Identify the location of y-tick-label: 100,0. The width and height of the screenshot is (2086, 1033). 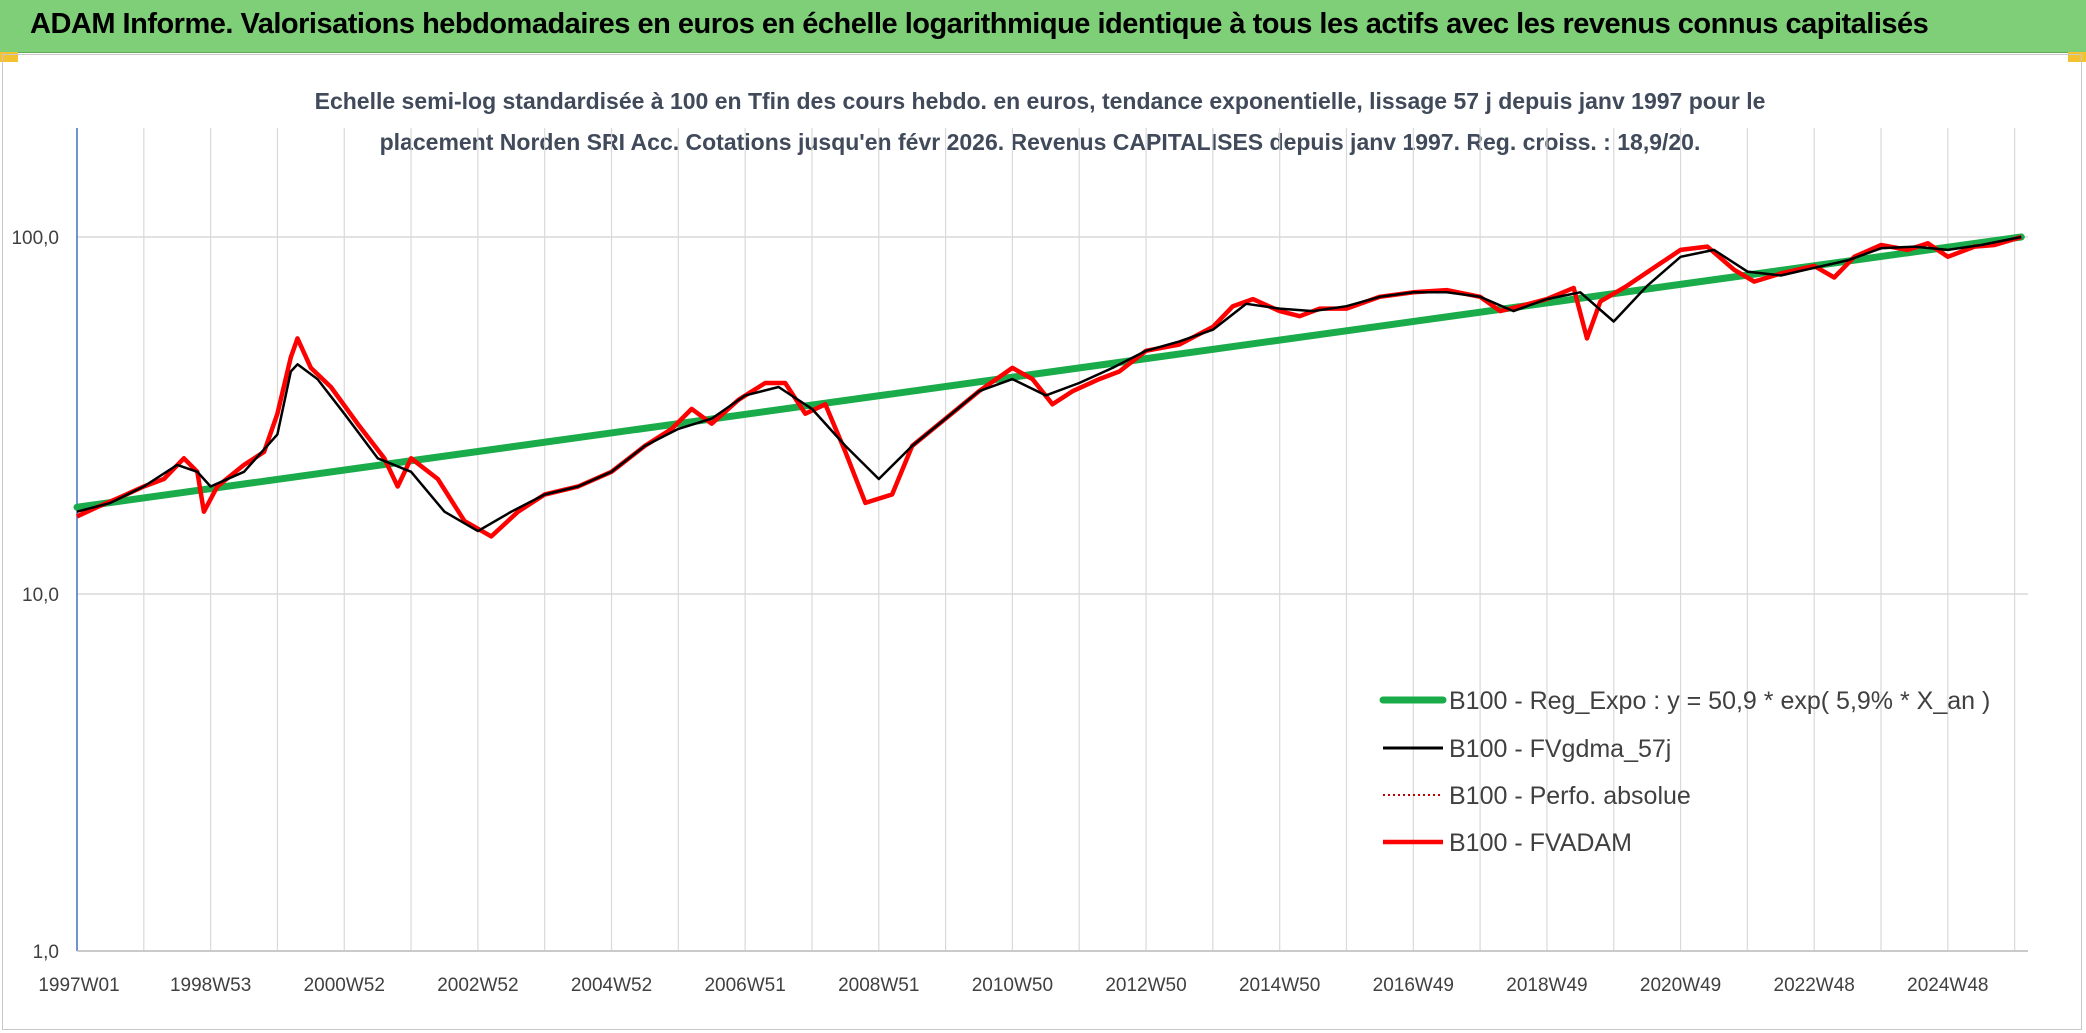
(35, 238).